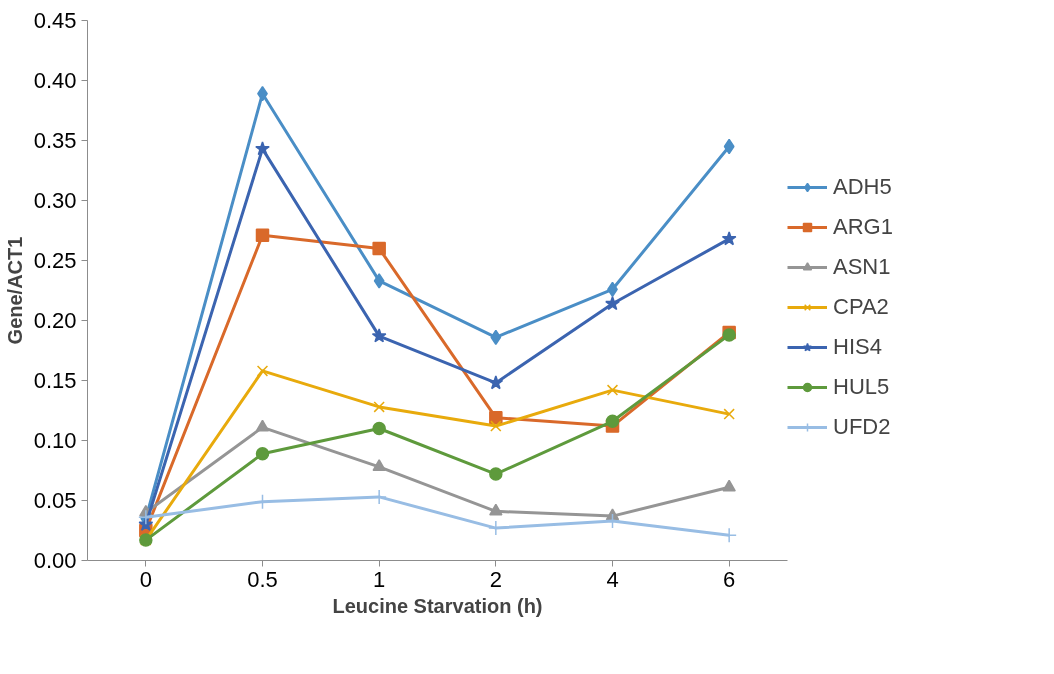 The height and width of the screenshot is (674, 1054). Describe the element at coordinates (55, 500) in the screenshot. I see `y-tick-label: 0.05` at that location.